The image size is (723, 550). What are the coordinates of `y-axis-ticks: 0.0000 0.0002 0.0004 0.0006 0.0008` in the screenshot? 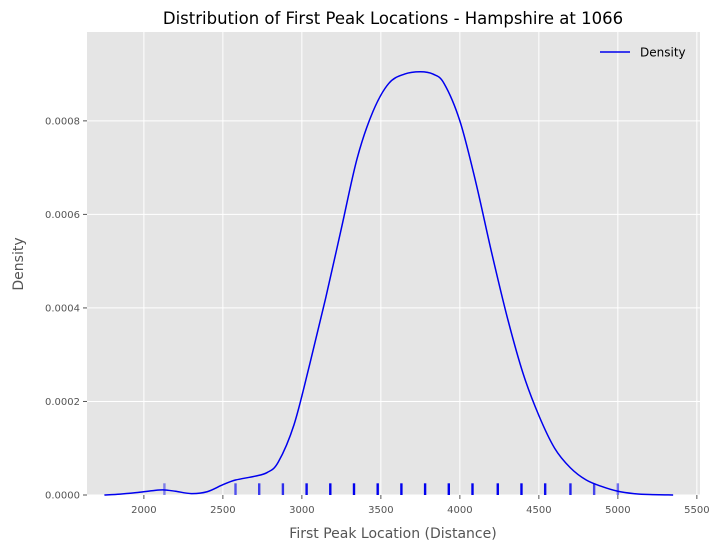 It's located at (66, 309).